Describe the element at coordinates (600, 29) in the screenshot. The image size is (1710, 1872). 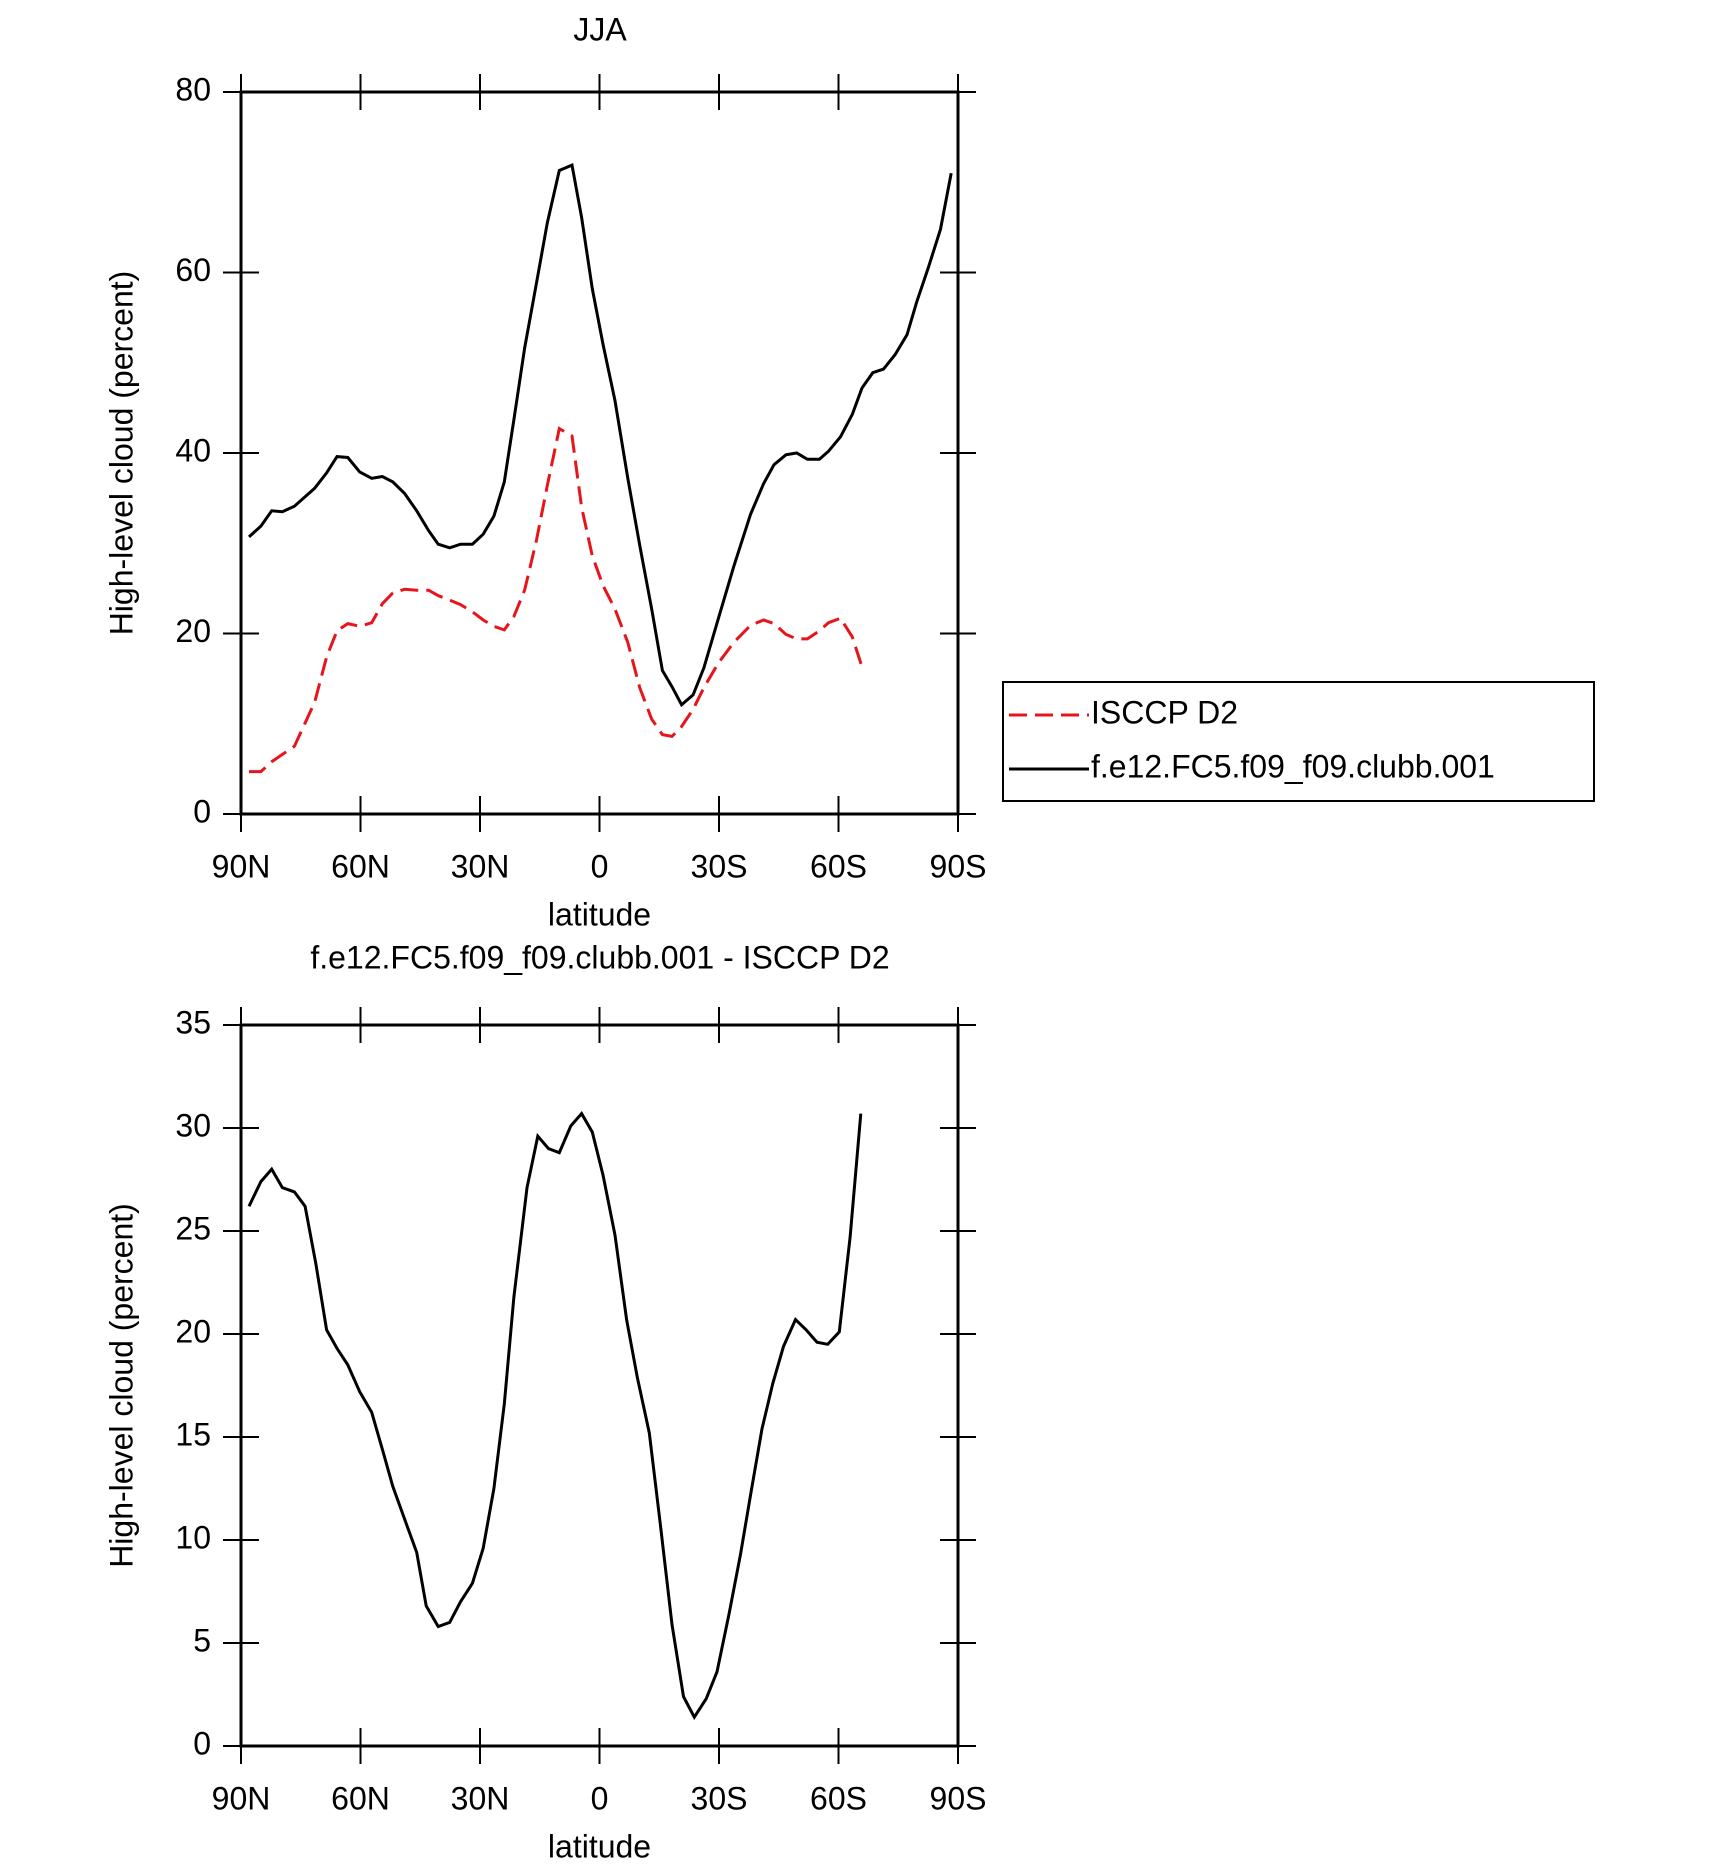
I see `chart-title: JJA` at that location.